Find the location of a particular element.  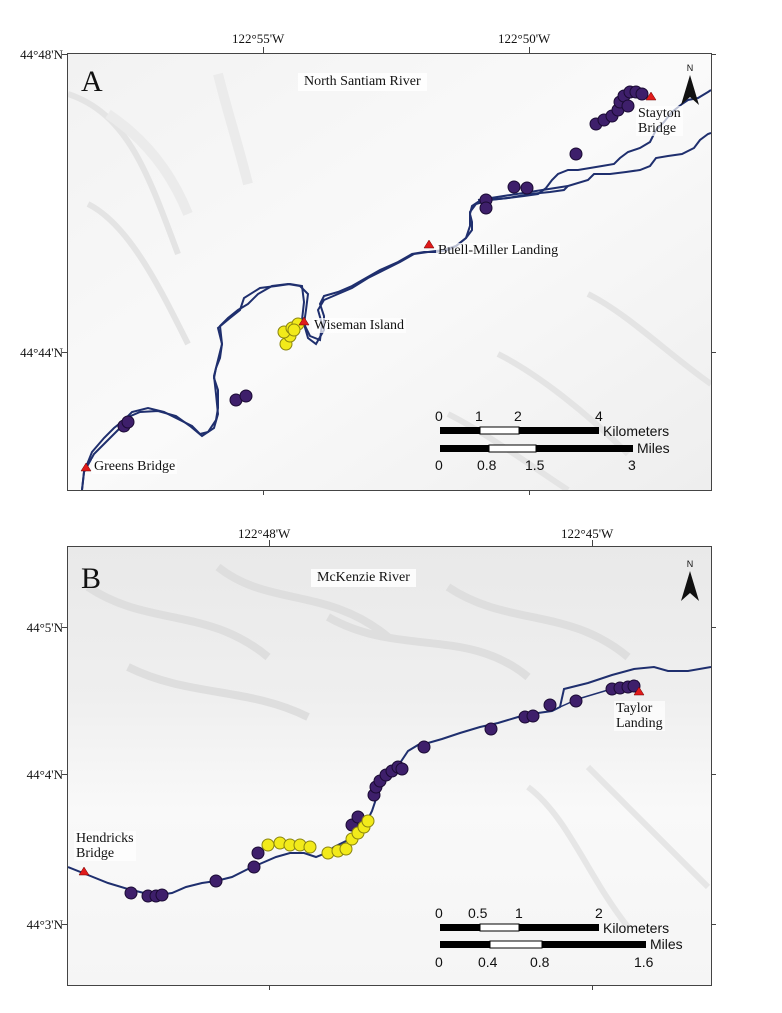

place-taylor-line1: Taylor is located at coordinates (634, 708).